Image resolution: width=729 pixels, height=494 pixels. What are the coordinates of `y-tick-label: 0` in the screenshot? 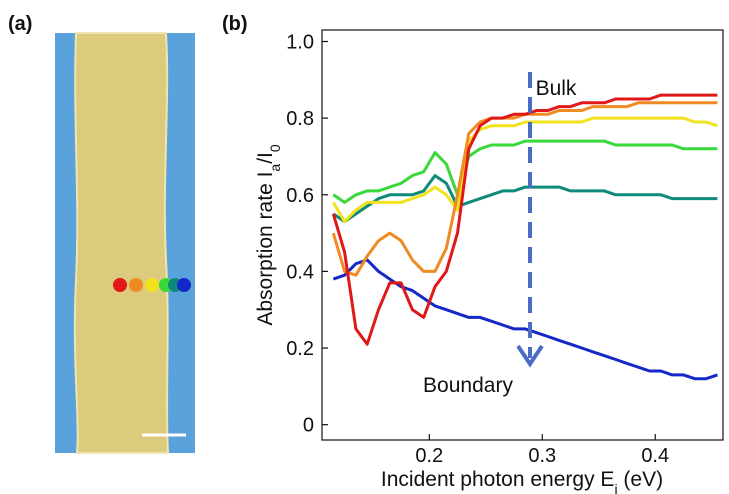 It's located at (308, 426).